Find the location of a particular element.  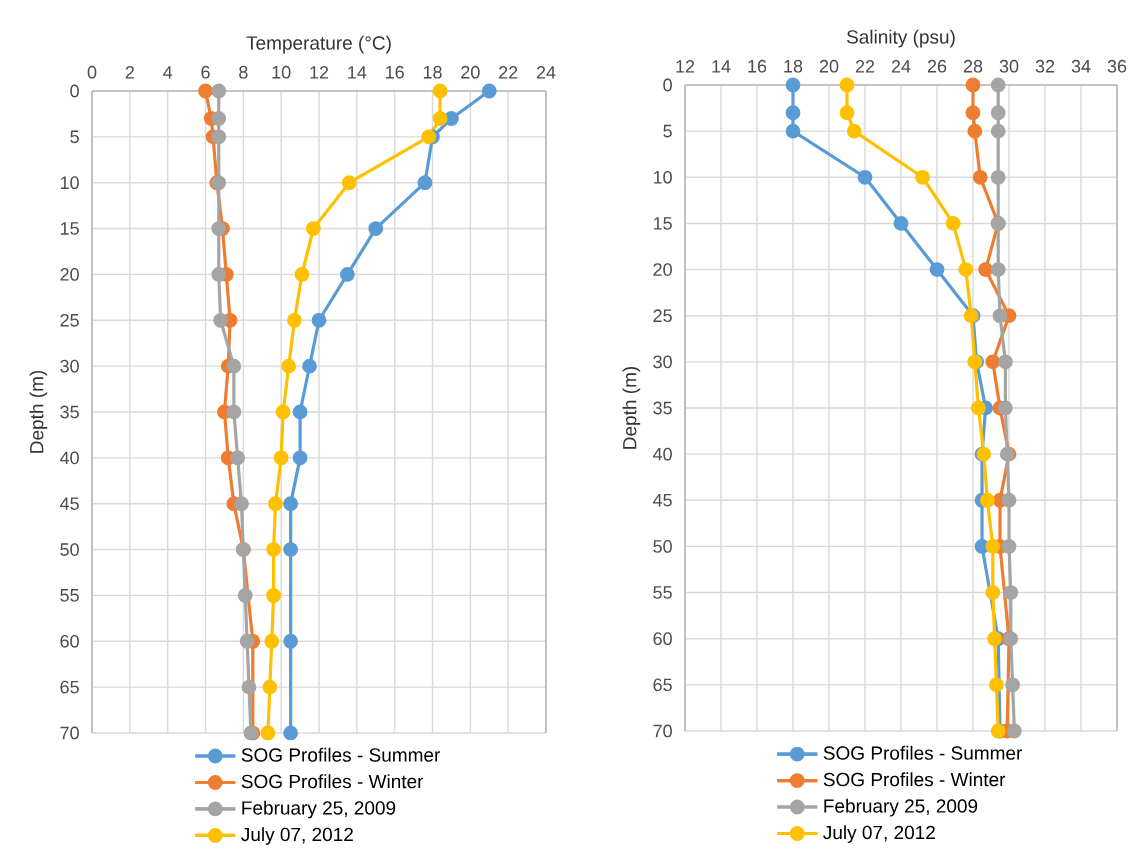

x-tick-label: 8 is located at coordinates (243, 72).